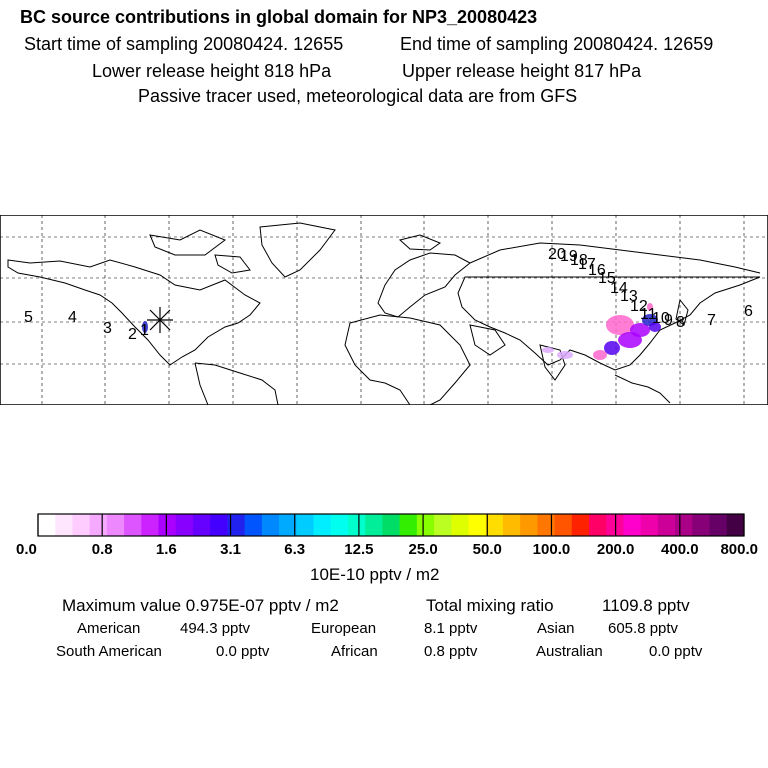  I want to click on colorbar-tick-label: 50.0, so click(487, 549).